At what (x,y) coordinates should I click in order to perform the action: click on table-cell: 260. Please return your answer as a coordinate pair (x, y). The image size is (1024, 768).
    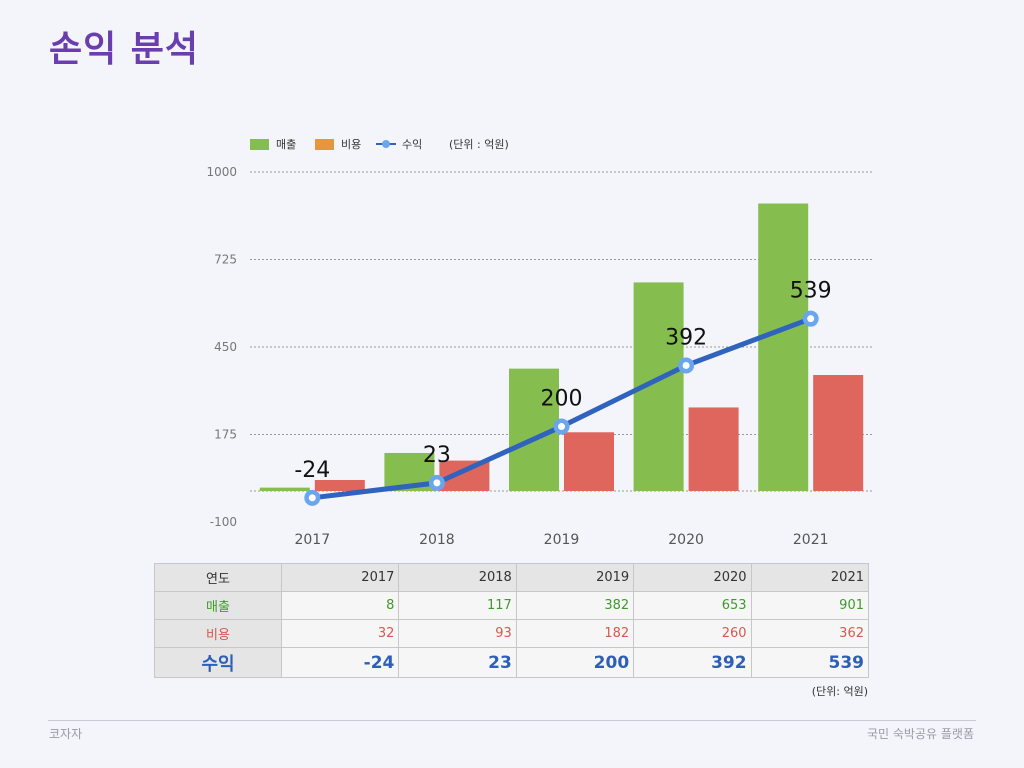
    Looking at the image, I should click on (692, 633).